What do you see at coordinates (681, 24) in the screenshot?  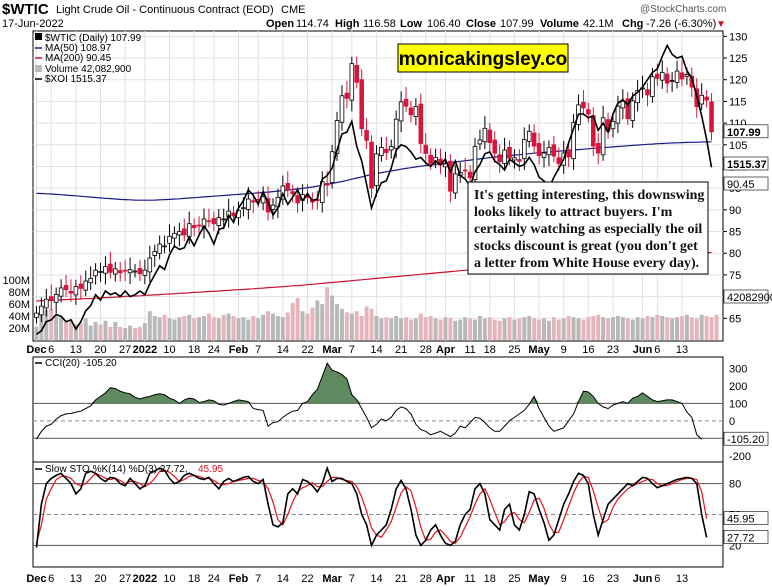 I see `header-chg-value: -7.26 (-6.30%)` at bounding box center [681, 24].